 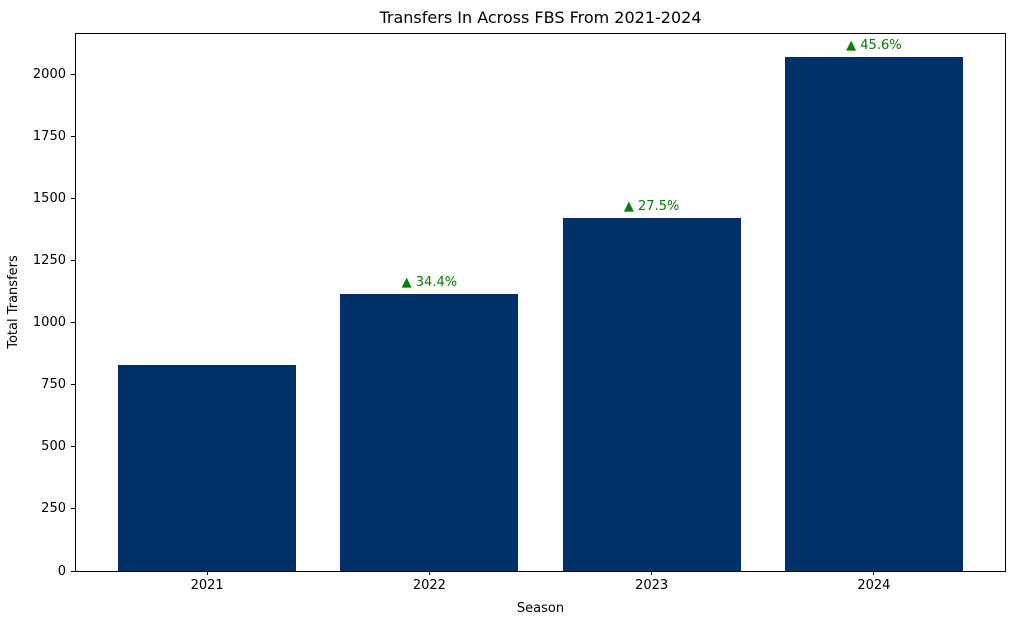 What do you see at coordinates (540, 608) in the screenshot?
I see `x-axis-label: Season` at bounding box center [540, 608].